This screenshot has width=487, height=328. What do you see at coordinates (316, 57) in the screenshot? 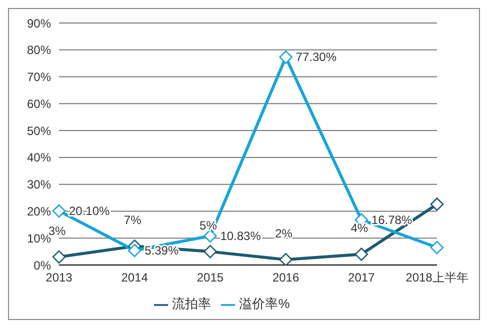
I see `data-label: 77.30%` at bounding box center [316, 57].